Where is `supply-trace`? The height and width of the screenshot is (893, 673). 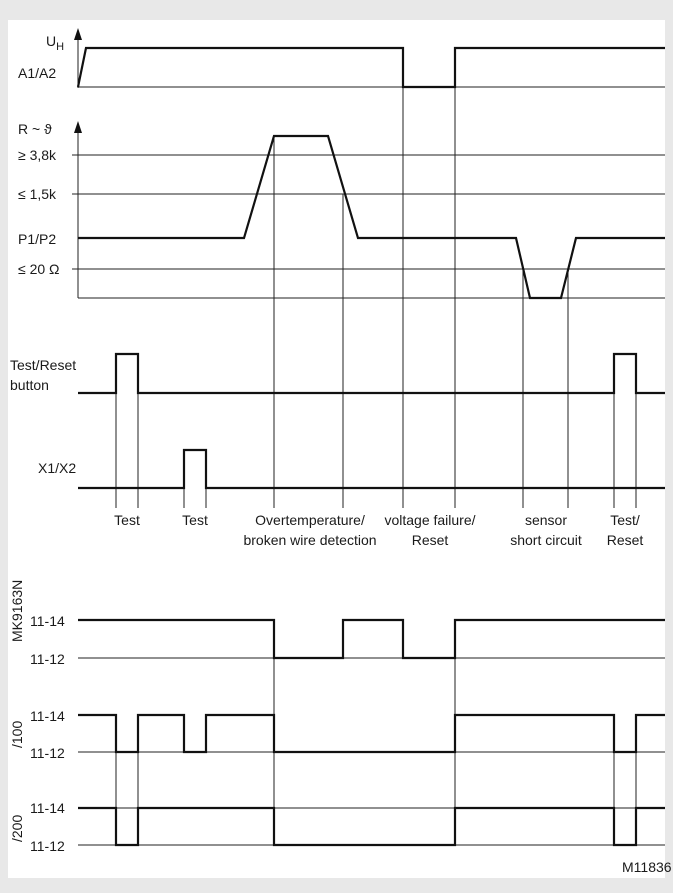 supply-trace is located at coordinates (370, 67).